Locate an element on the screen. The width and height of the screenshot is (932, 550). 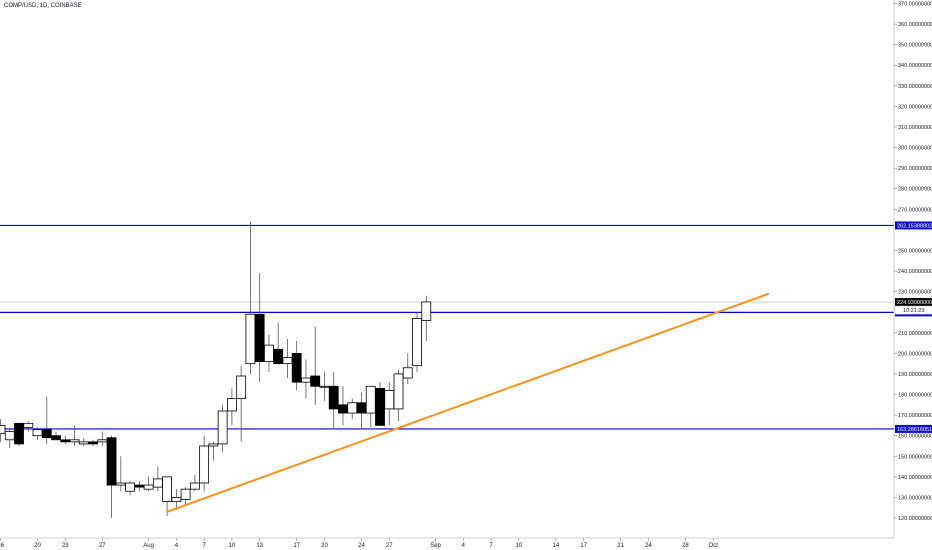
time-tick-label: 10 is located at coordinates (232, 546).